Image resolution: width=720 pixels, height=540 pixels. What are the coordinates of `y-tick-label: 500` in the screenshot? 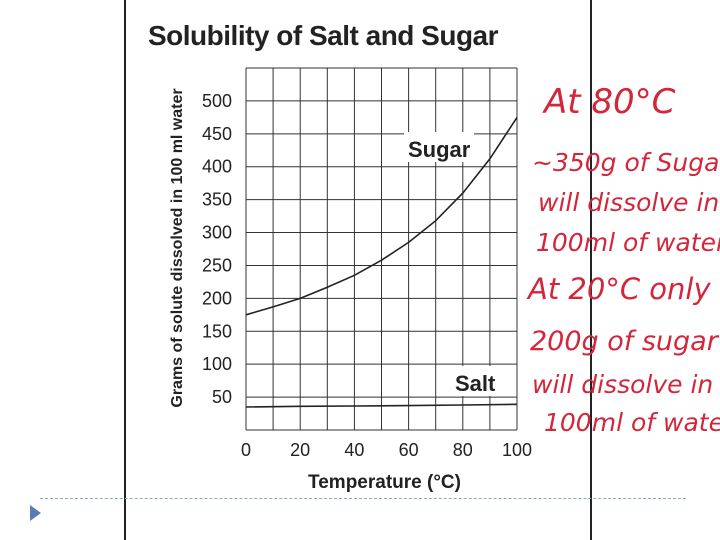 It's located at (217, 101).